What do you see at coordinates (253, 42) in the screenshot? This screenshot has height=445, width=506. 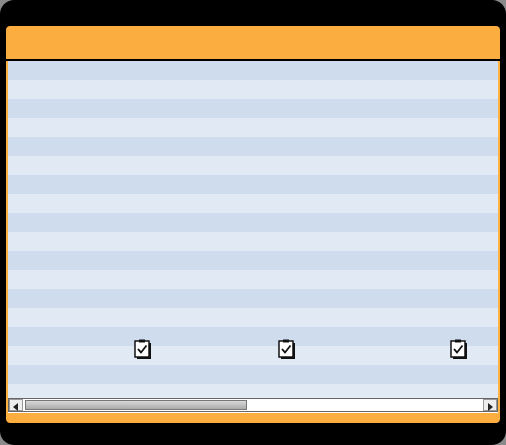 I see `title-bar` at bounding box center [253, 42].